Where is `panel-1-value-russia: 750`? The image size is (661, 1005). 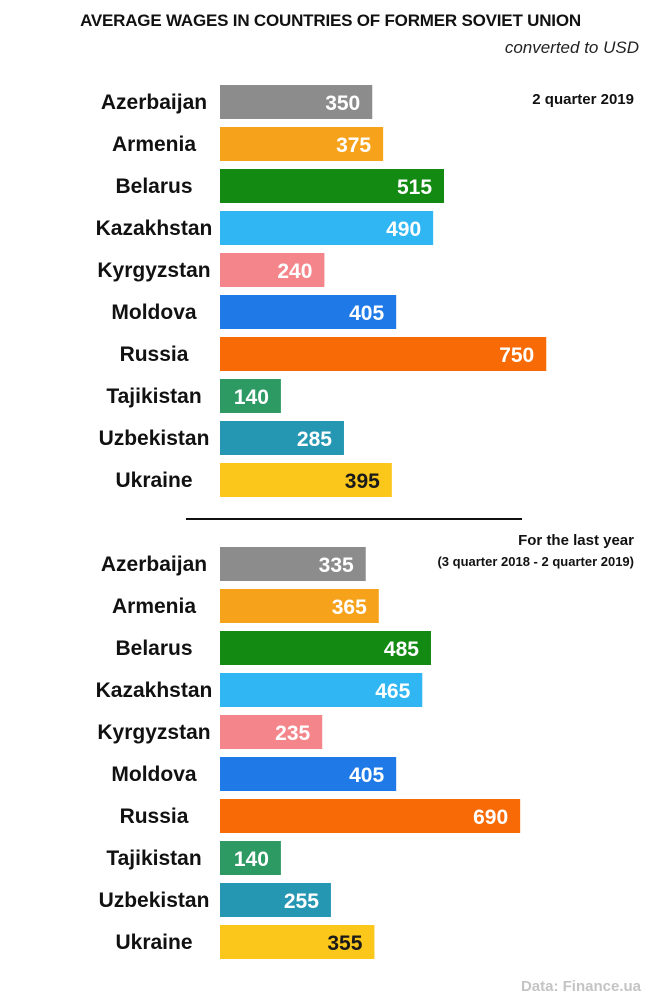 panel-1-value-russia: 750 is located at coordinates (516, 355).